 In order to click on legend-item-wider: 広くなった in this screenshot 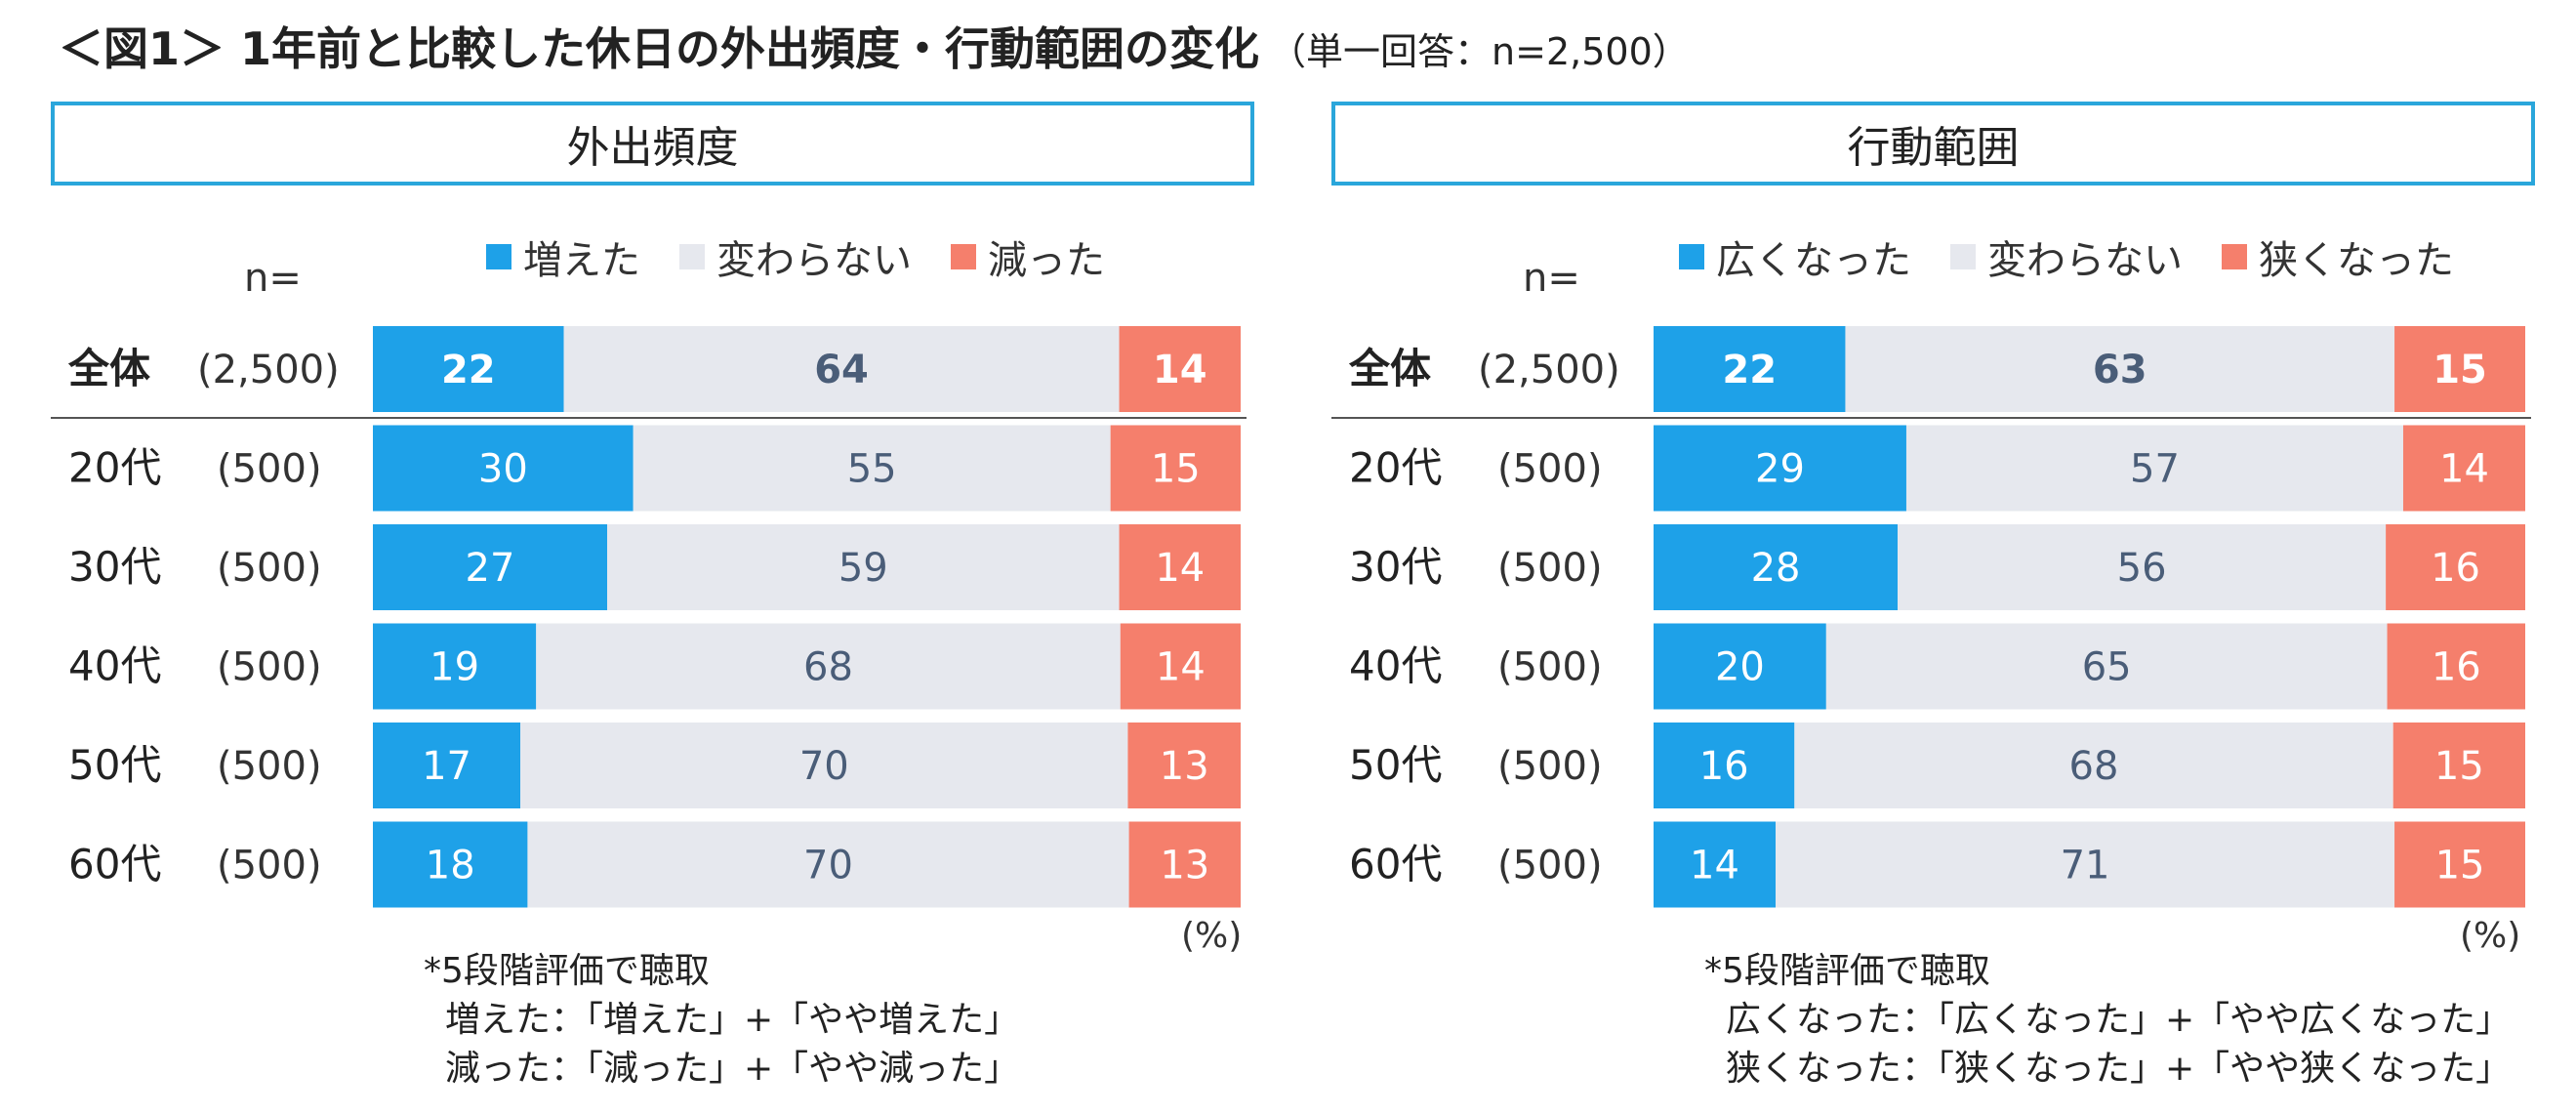, I will do `click(1795, 256)`.